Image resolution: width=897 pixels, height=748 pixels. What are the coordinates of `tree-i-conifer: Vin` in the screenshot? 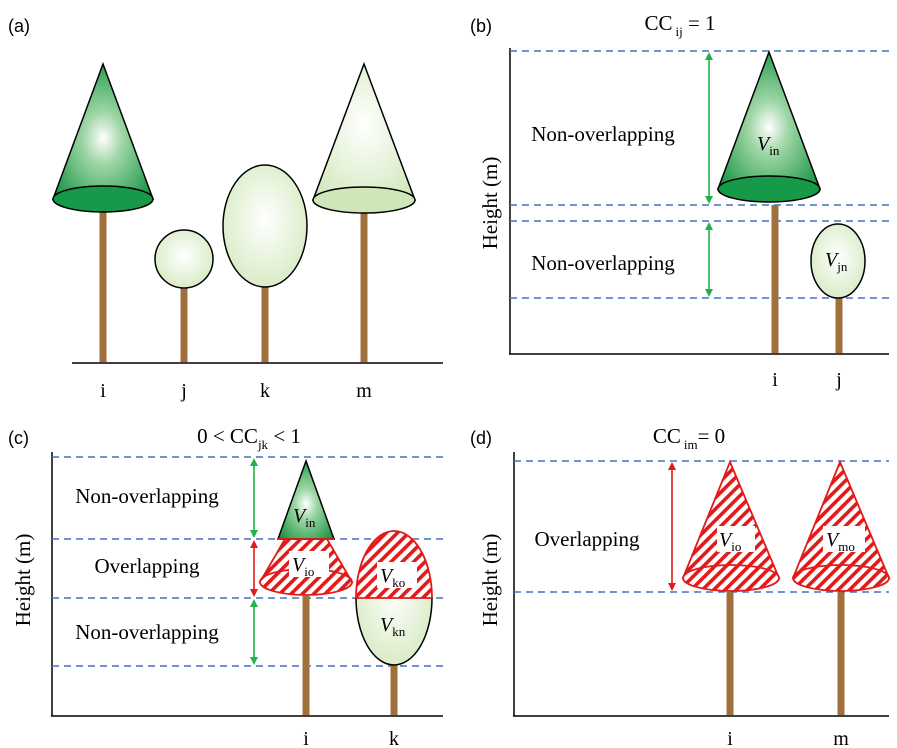 It's located at (769, 201).